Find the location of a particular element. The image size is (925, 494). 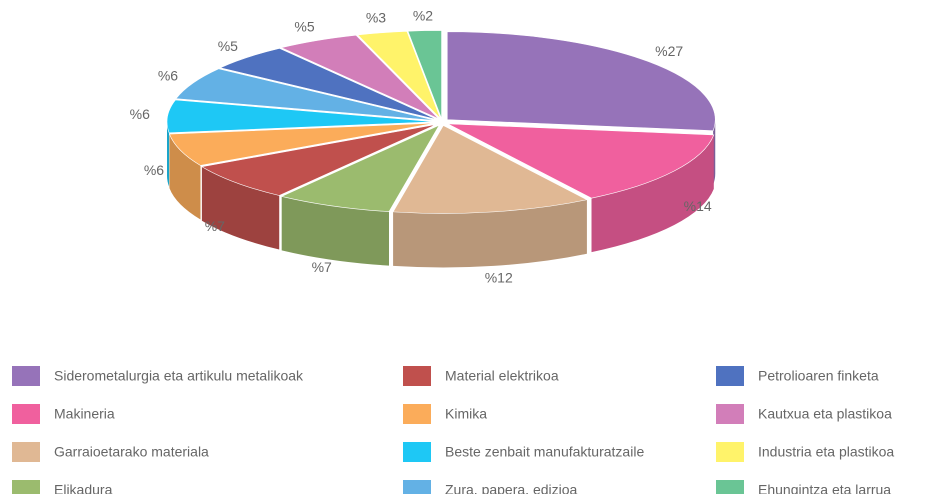

legend-label: Siderometalurgia eta artikulu metalikoak is located at coordinates (179, 376).